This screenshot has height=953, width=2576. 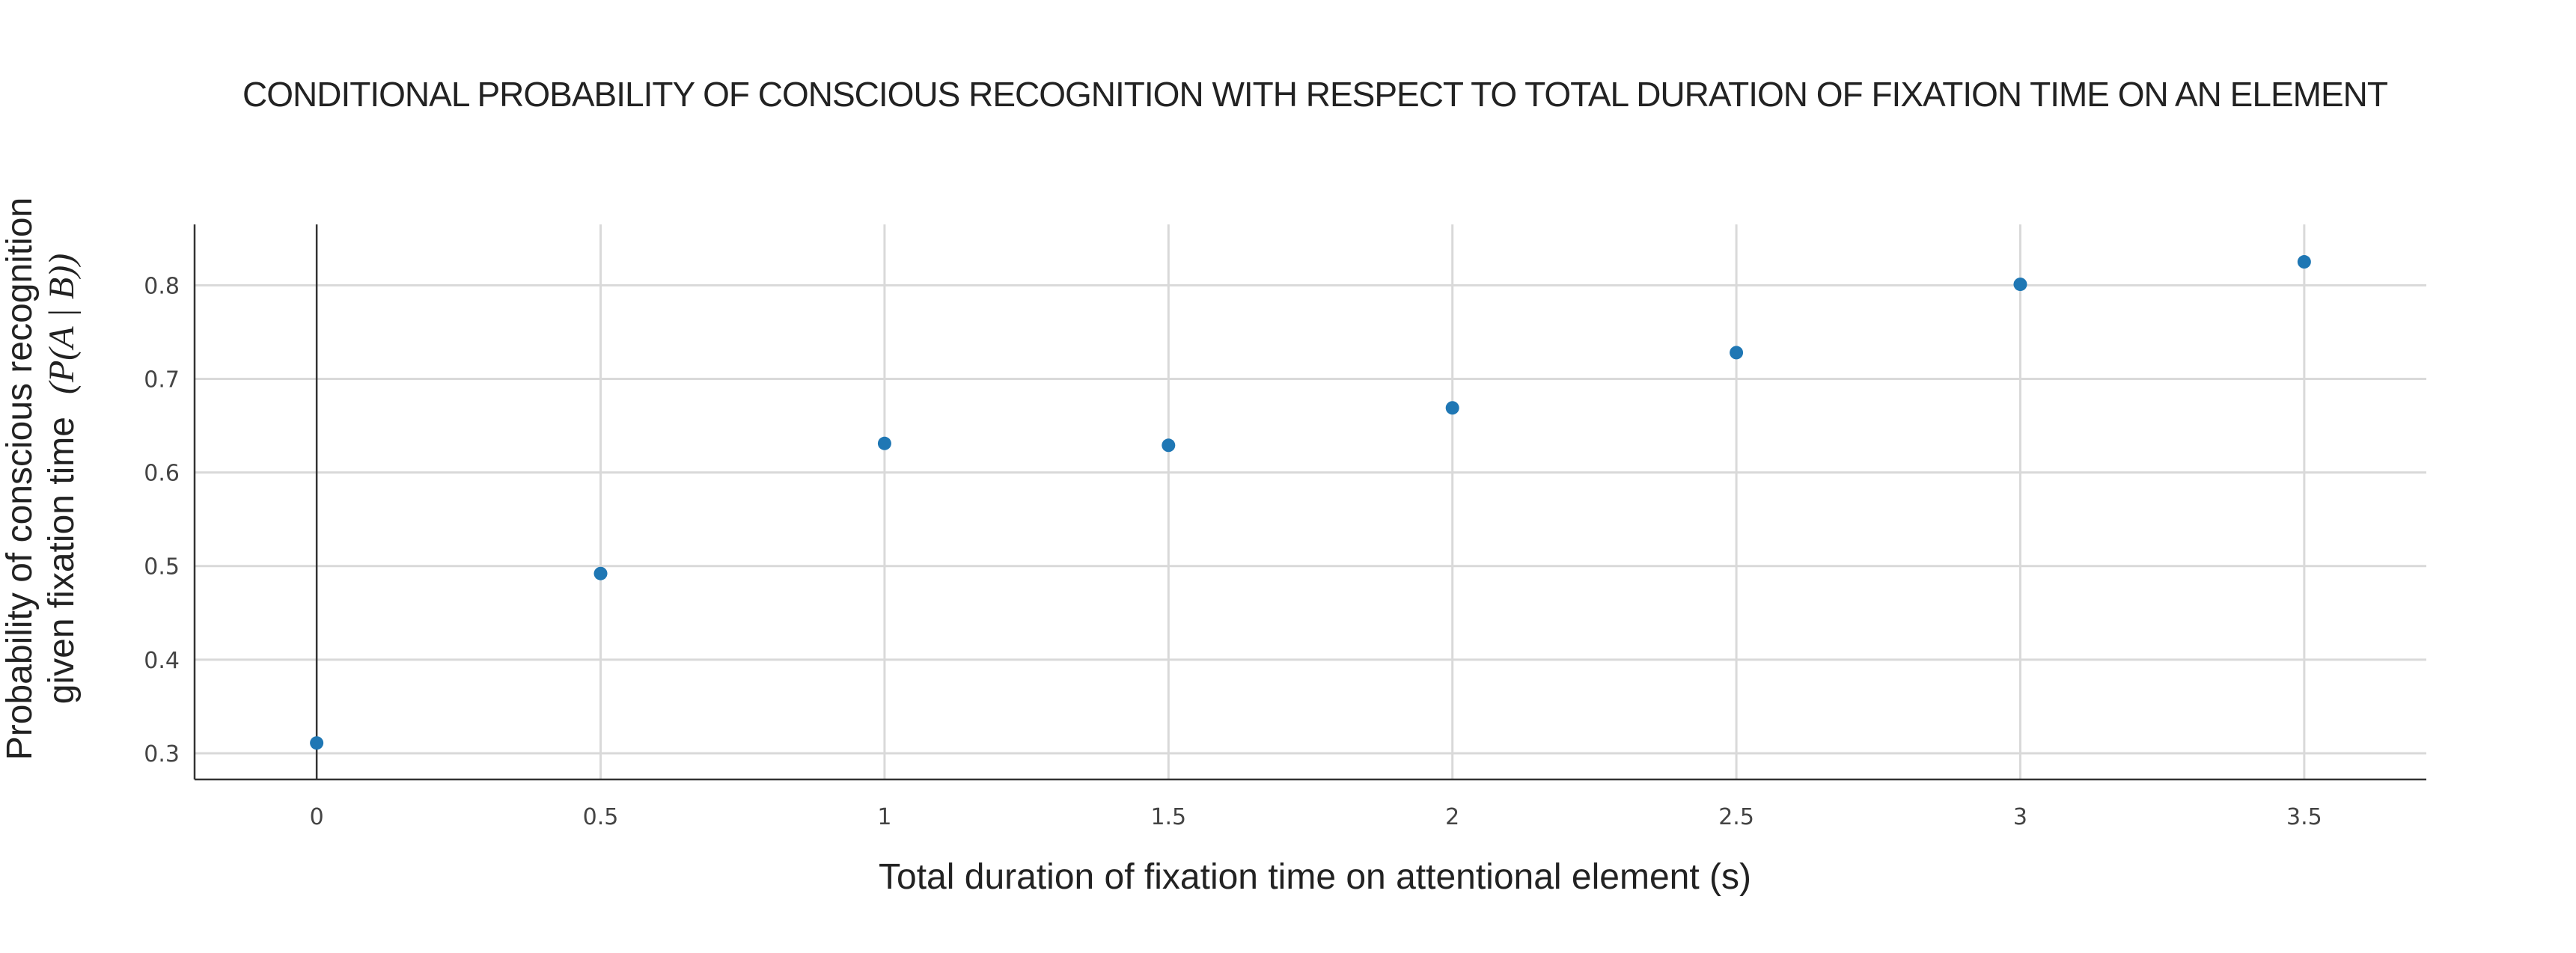 What do you see at coordinates (1168, 817) in the screenshot?
I see `x-tick-label: 1.5` at bounding box center [1168, 817].